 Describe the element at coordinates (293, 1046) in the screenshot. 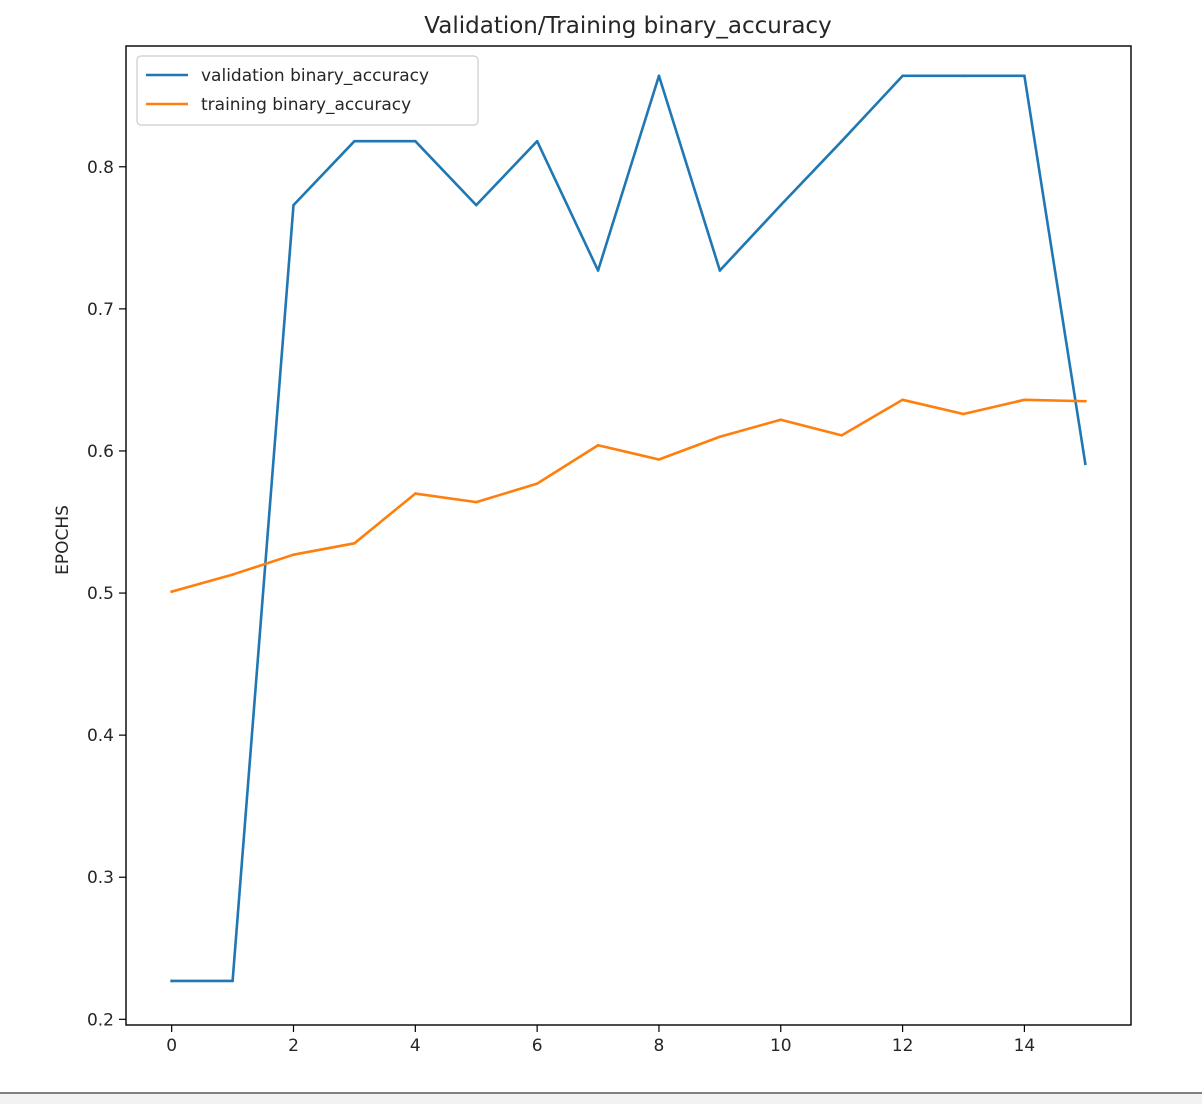

I see `x-tick-label: 2` at that location.